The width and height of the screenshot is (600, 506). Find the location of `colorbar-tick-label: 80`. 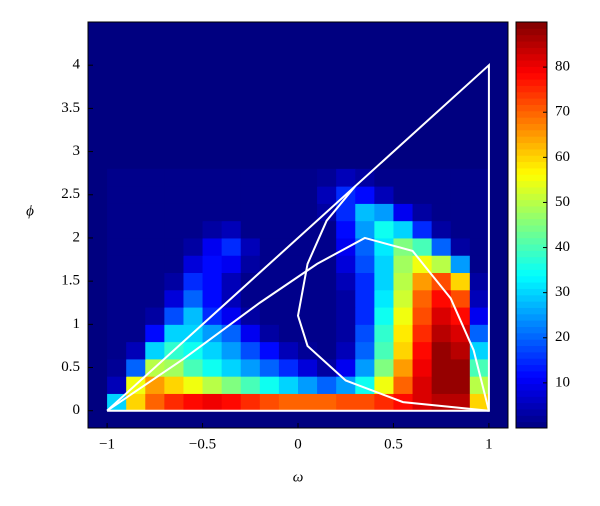

colorbar-tick-label: 80 is located at coordinates (562, 67).